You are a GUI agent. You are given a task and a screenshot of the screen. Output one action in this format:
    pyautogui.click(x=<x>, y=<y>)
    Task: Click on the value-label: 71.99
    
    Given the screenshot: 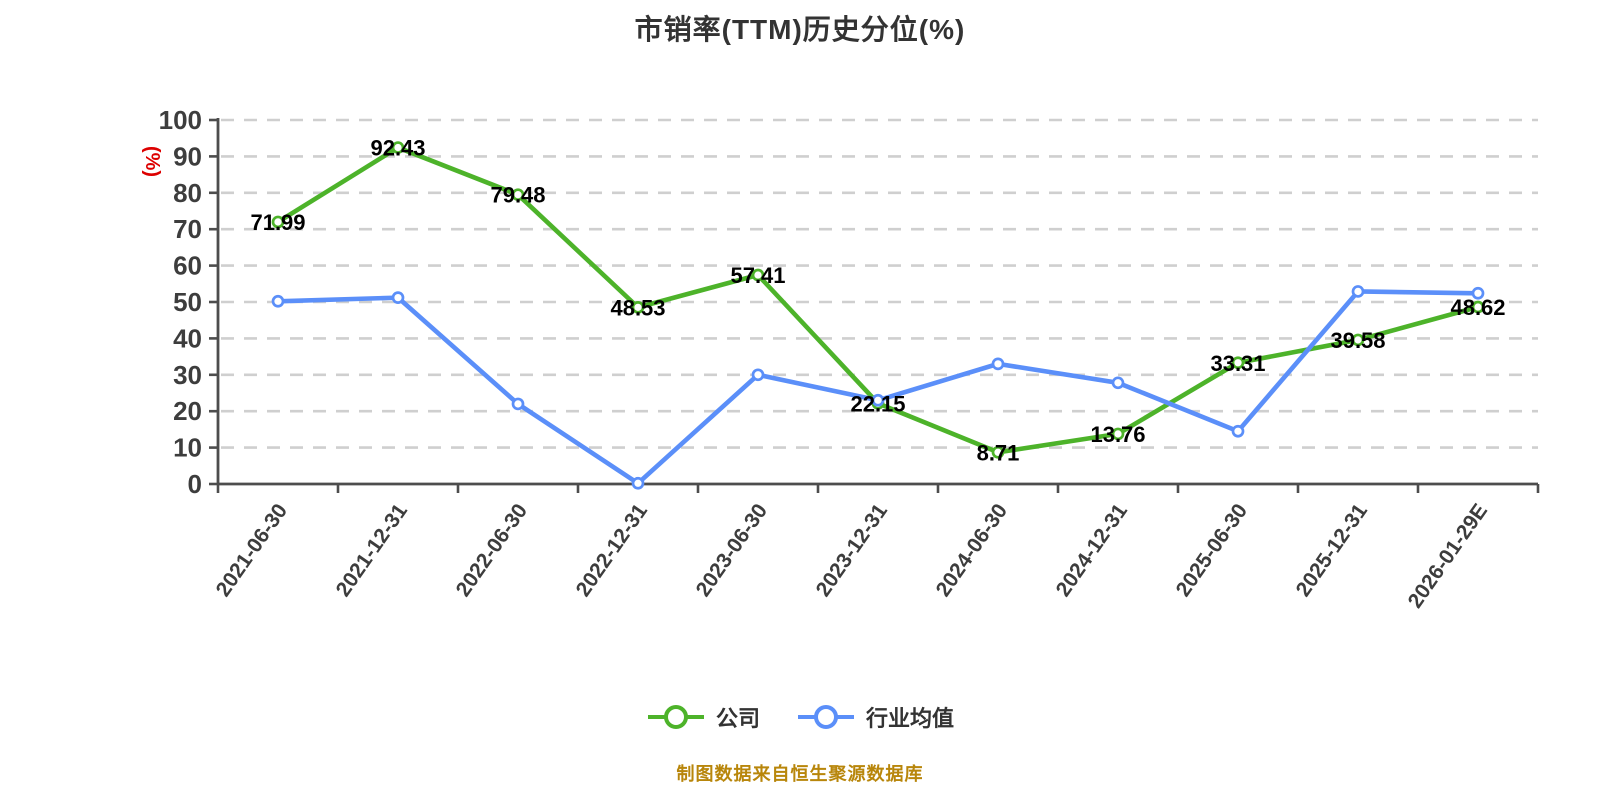 What is the action you would take?
    pyautogui.click(x=277, y=222)
    